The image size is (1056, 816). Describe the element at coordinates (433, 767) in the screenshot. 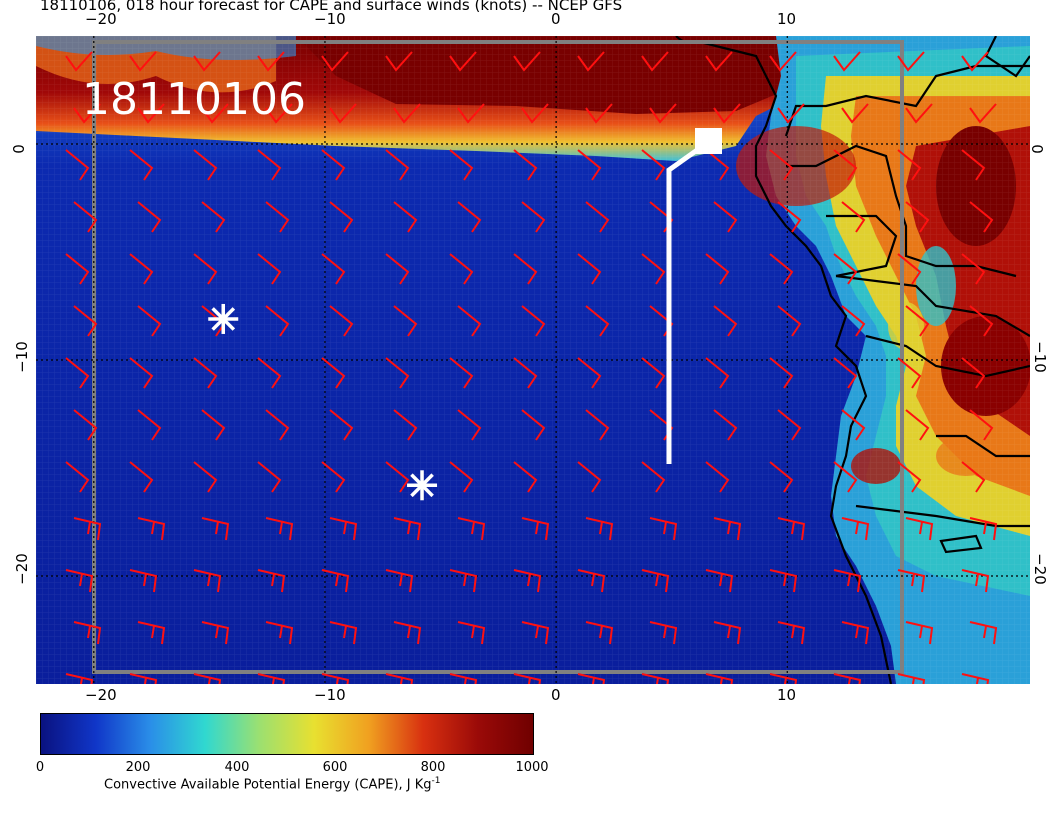

I see `colorbar-tick: 800` at that location.